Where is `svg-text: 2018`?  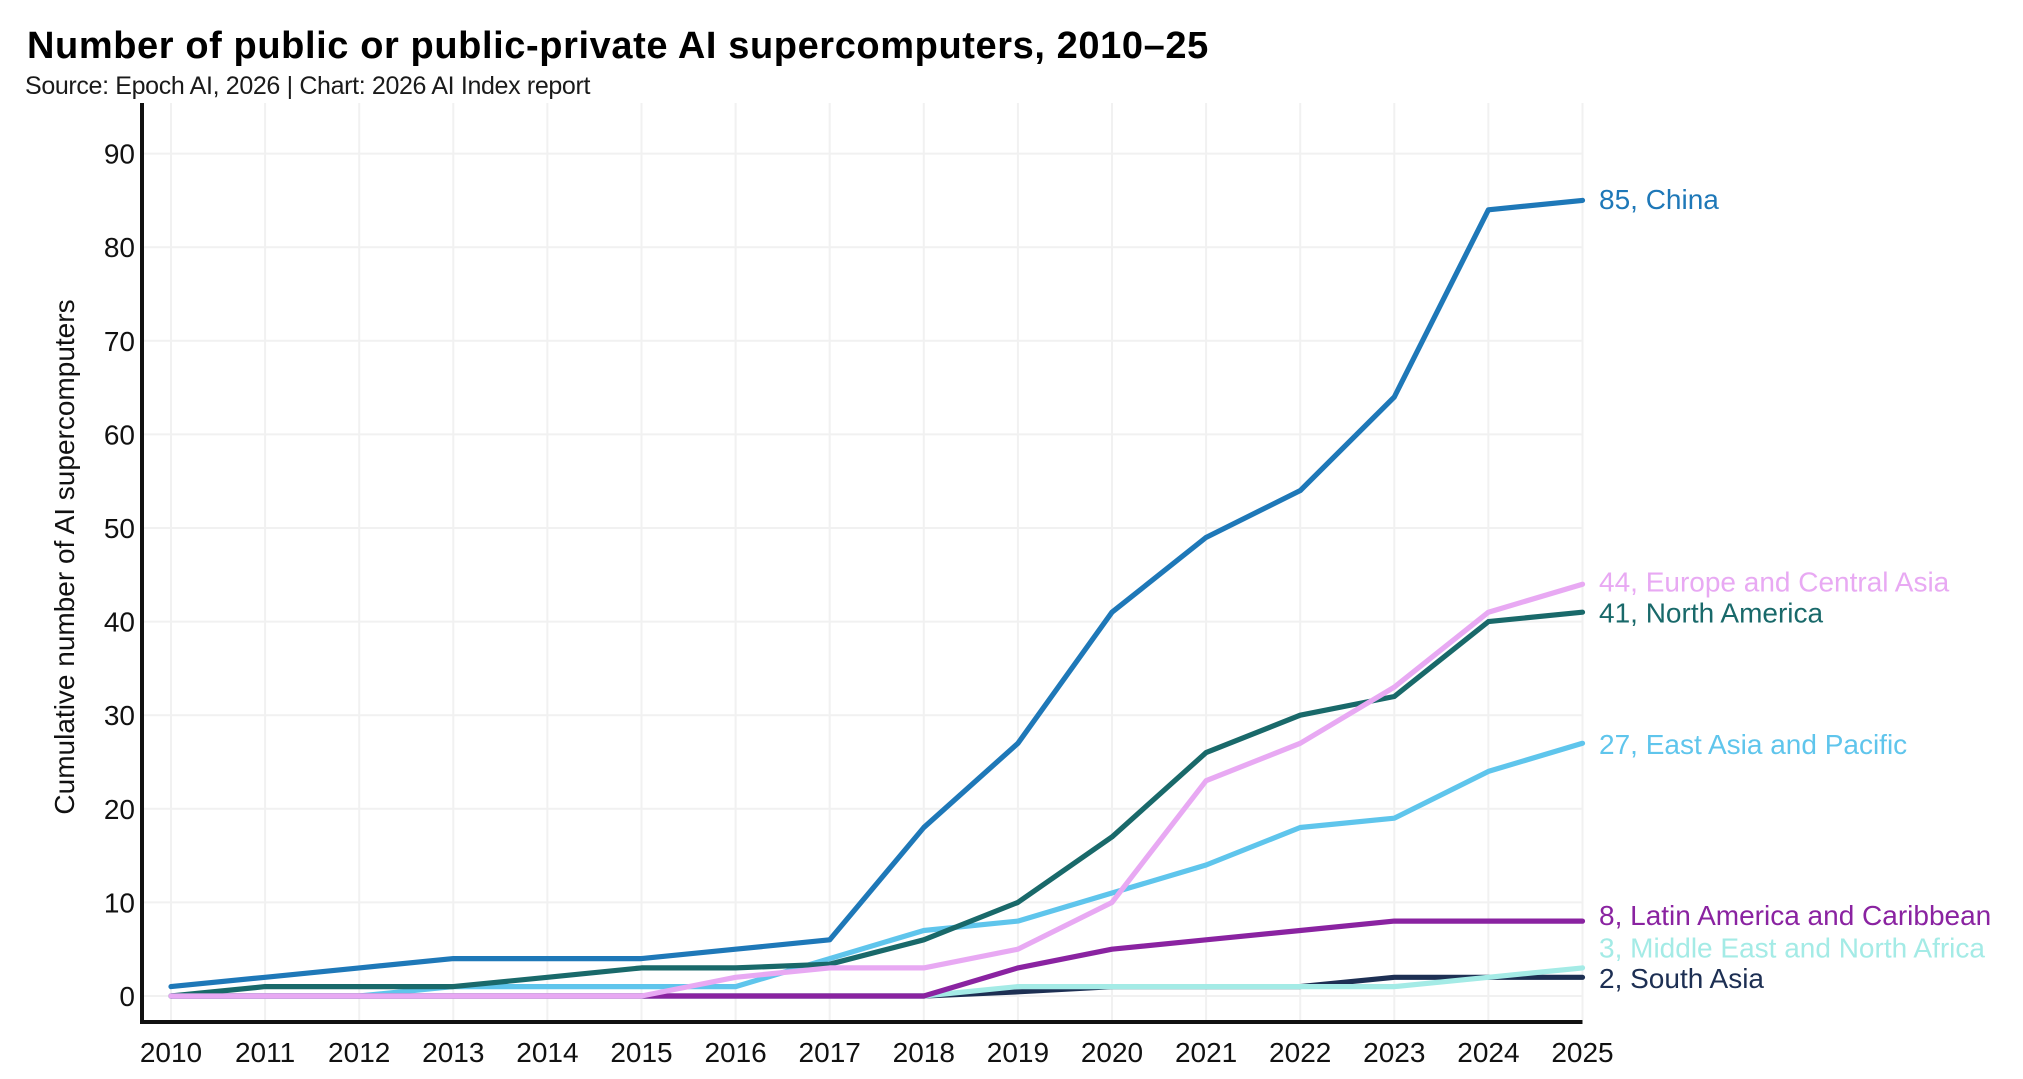 svg-text: 2018 is located at coordinates (924, 1052).